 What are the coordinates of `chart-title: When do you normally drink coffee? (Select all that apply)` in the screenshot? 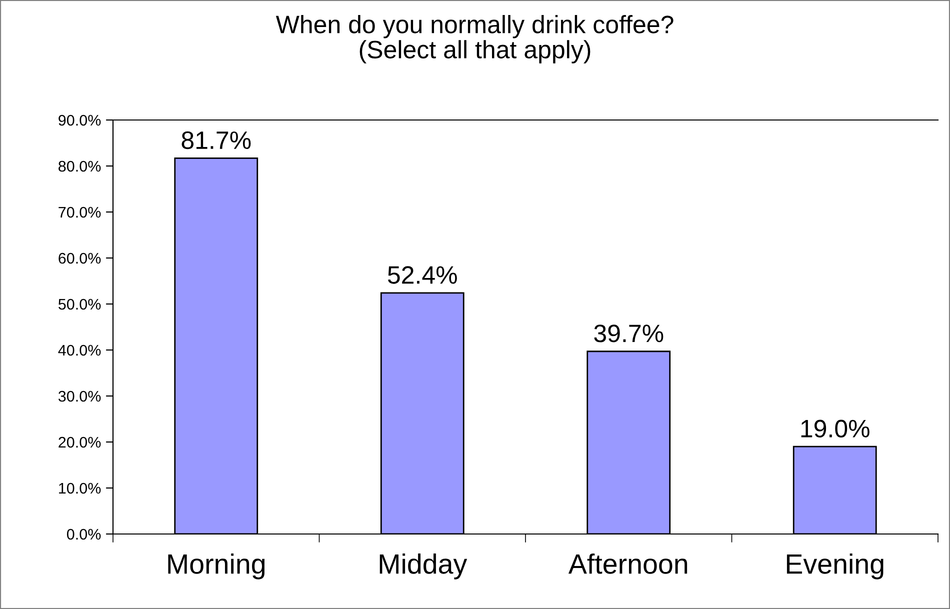 It's located at (475, 39).